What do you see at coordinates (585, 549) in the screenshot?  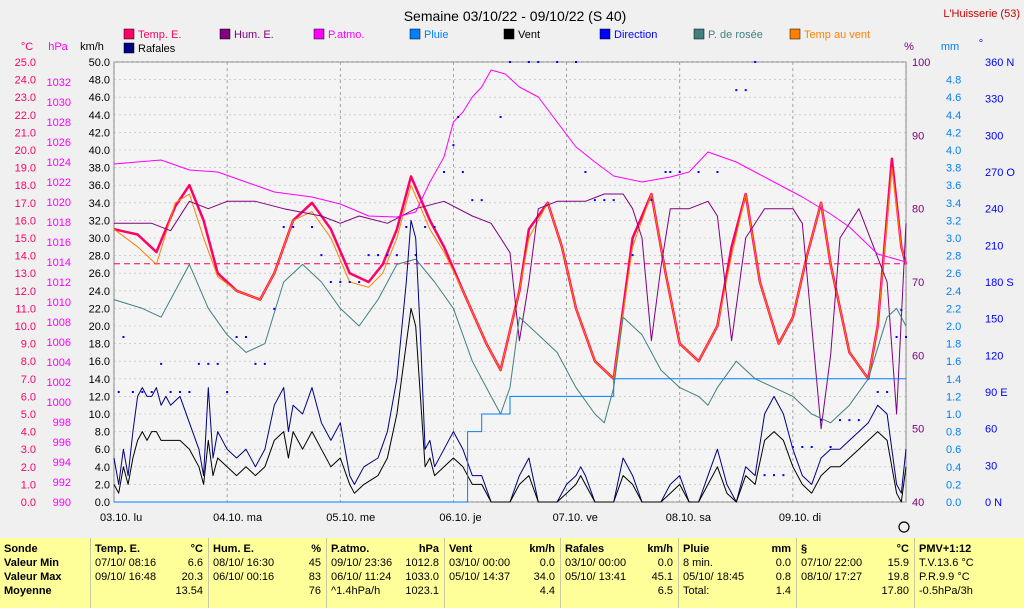 I see `stats-rafales-header: Rafales` at bounding box center [585, 549].